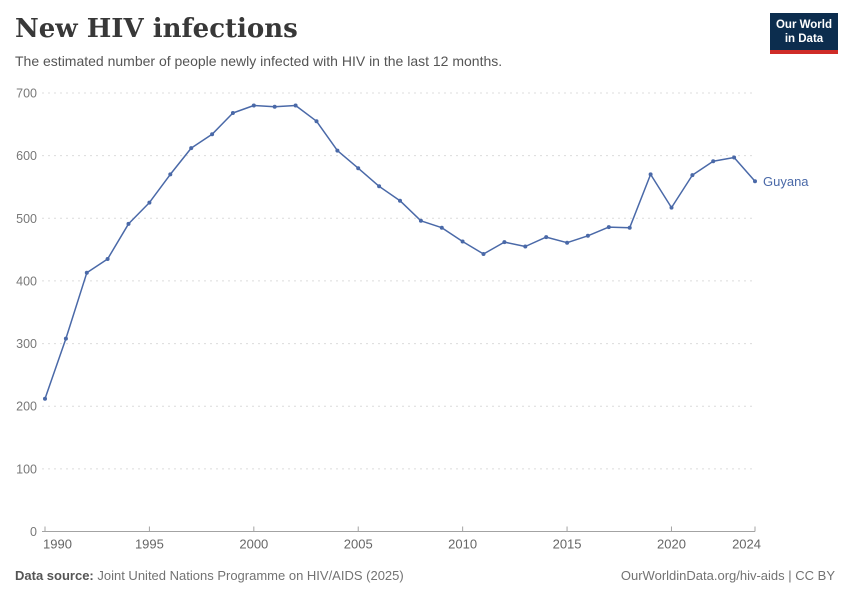 The height and width of the screenshot is (600, 850). What do you see at coordinates (156, 29) in the screenshot?
I see `chart-title: New HIV infections` at bounding box center [156, 29].